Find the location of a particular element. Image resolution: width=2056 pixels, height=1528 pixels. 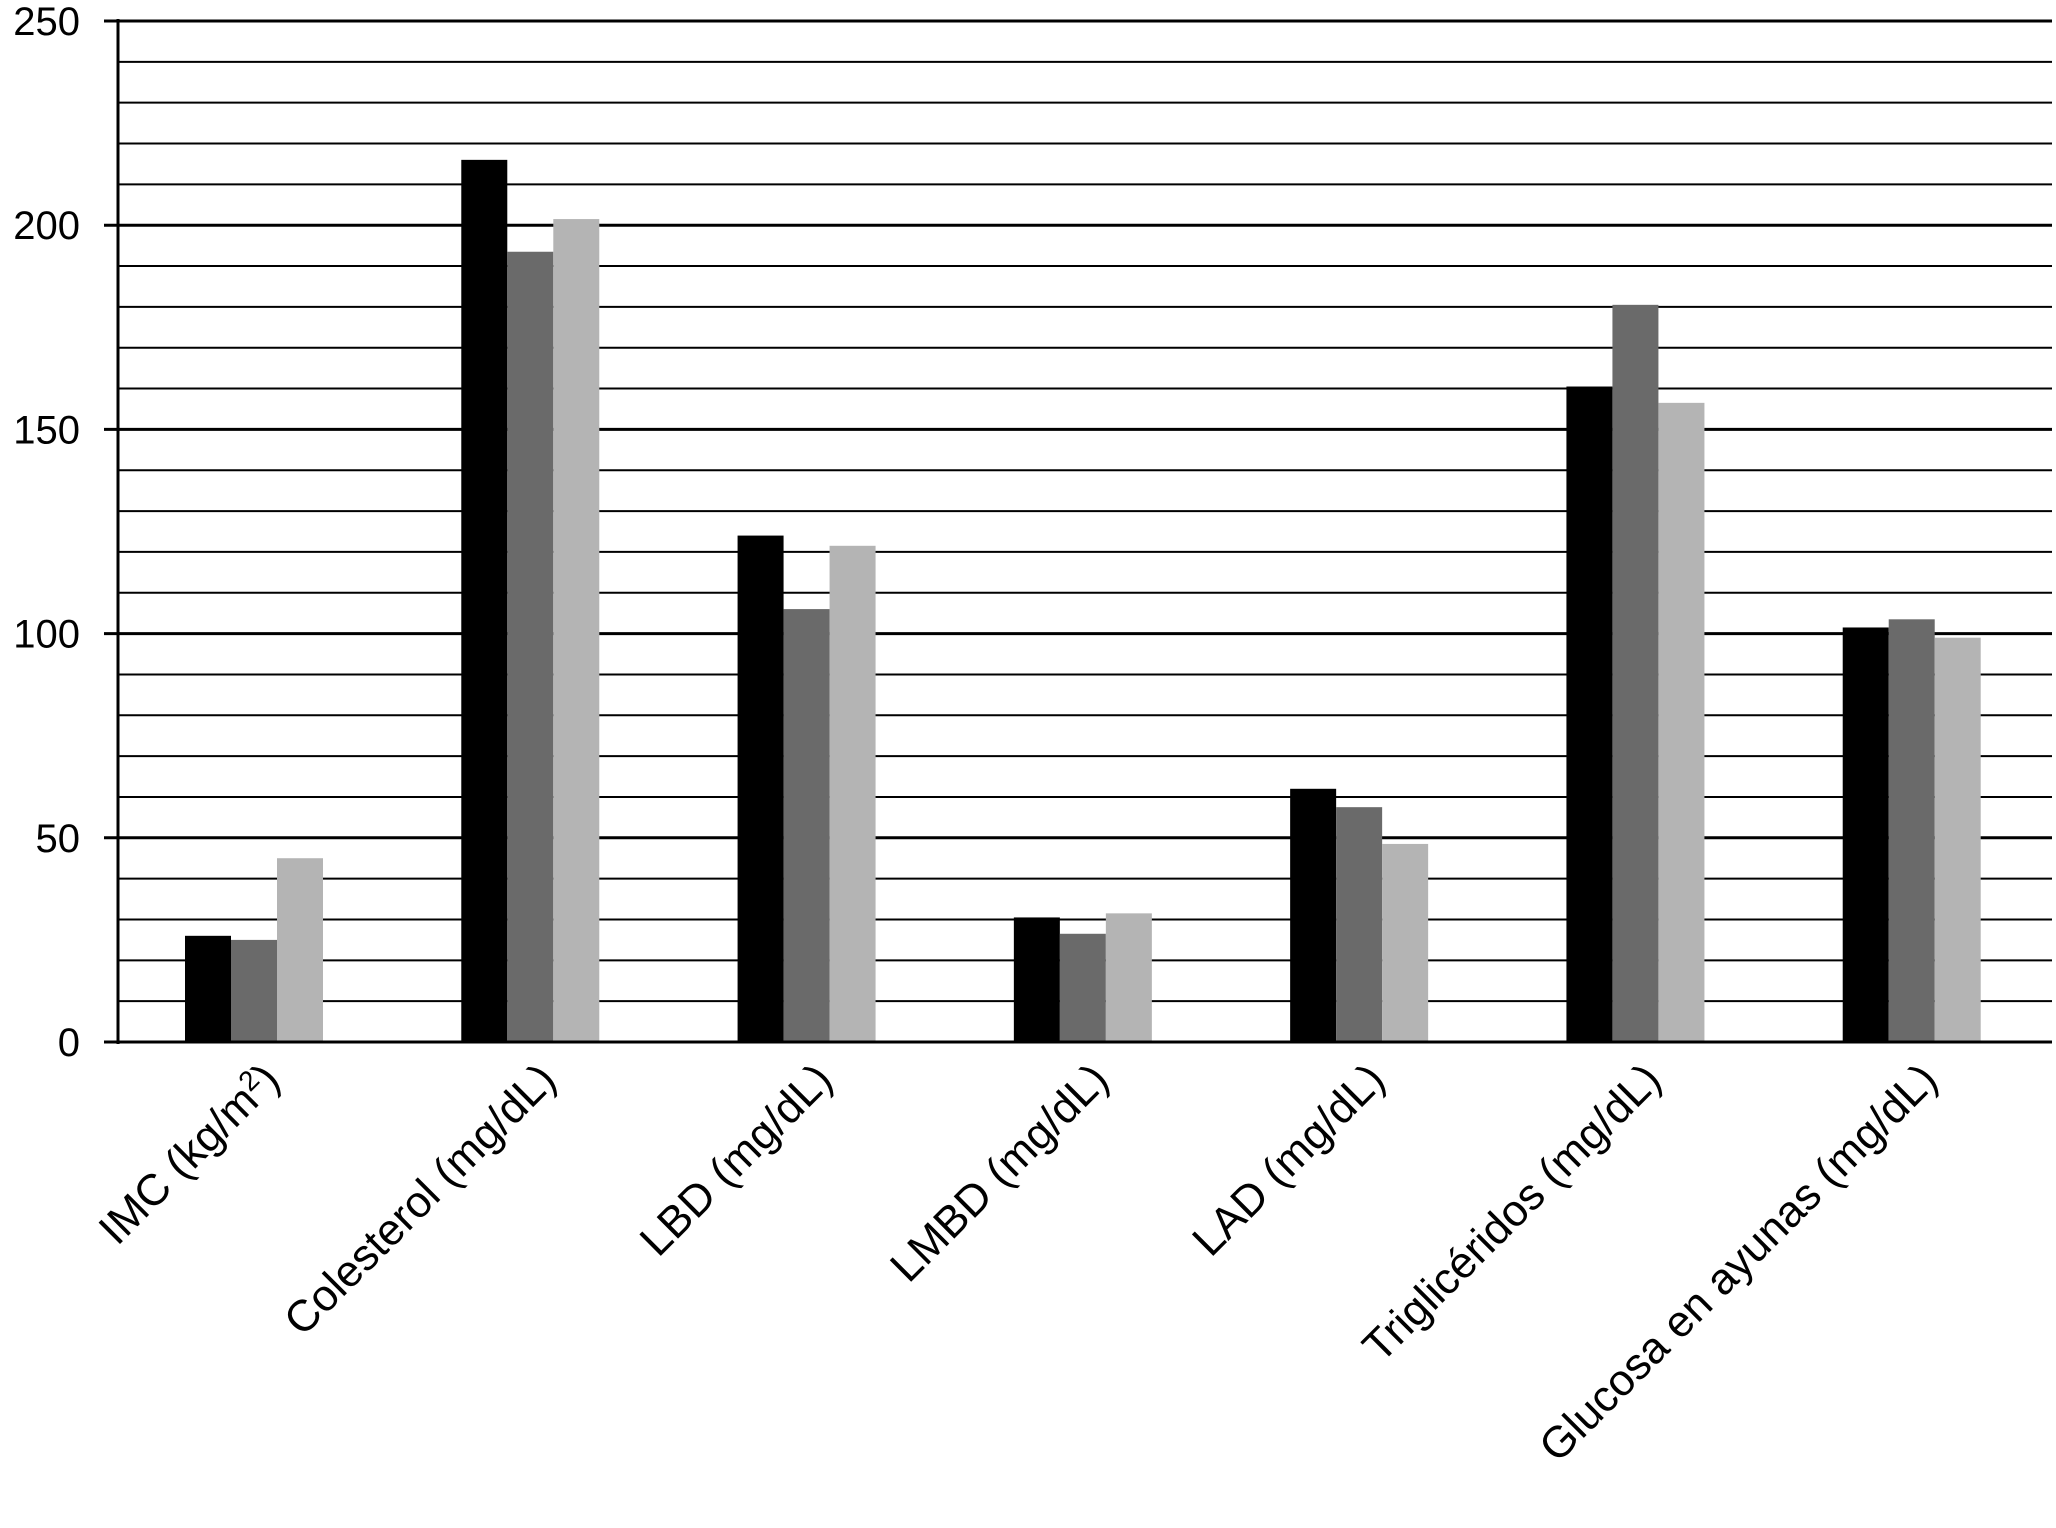

y-tick-label: 150 is located at coordinates (46, 430).